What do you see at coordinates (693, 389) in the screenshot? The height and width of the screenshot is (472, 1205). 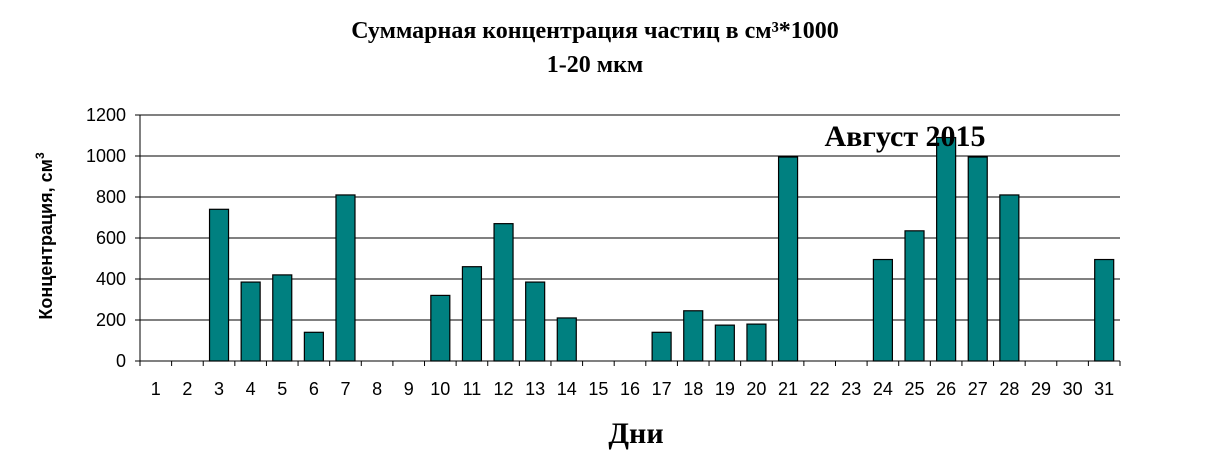 I see `x-tick-label: 18` at bounding box center [693, 389].